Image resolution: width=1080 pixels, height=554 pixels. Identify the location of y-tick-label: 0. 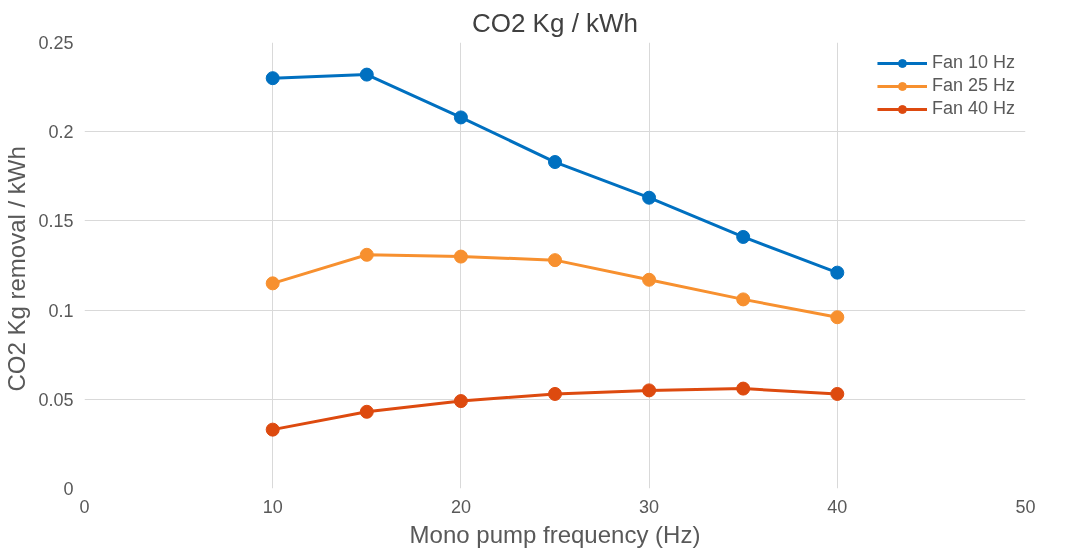
(68, 489).